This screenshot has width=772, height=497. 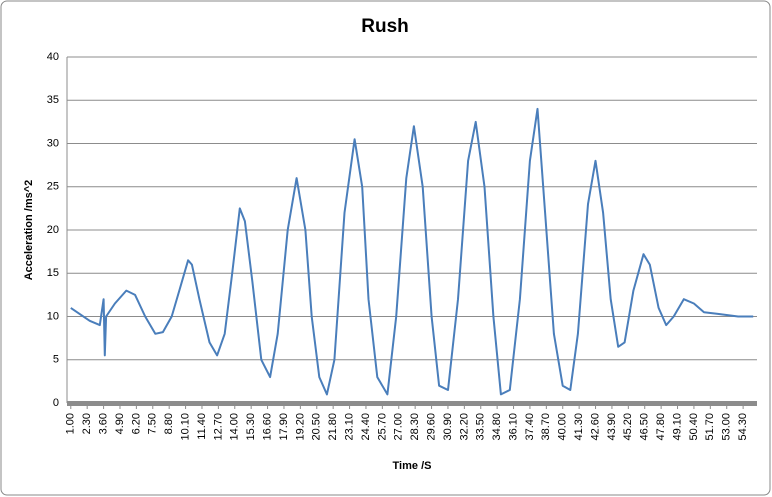 I want to click on x-tick-label: 27.00, so click(x=399, y=427).